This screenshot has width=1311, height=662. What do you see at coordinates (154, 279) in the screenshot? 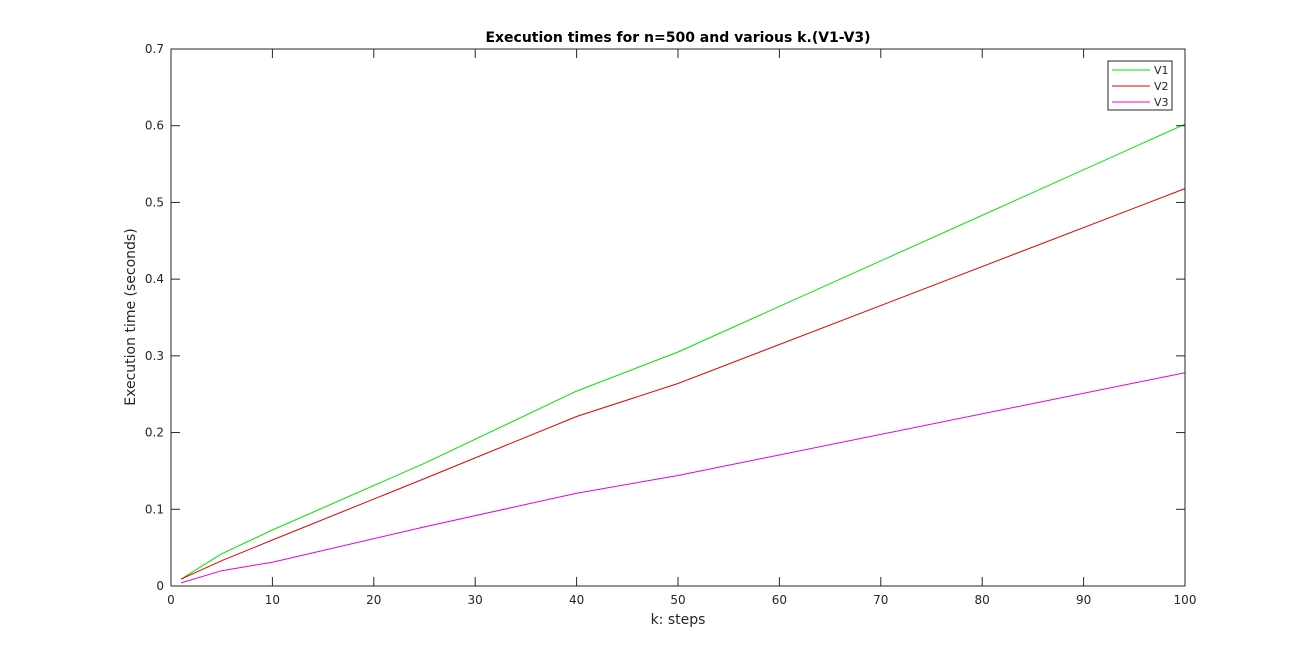
I see `y-tick-label: 0.4` at bounding box center [154, 279].